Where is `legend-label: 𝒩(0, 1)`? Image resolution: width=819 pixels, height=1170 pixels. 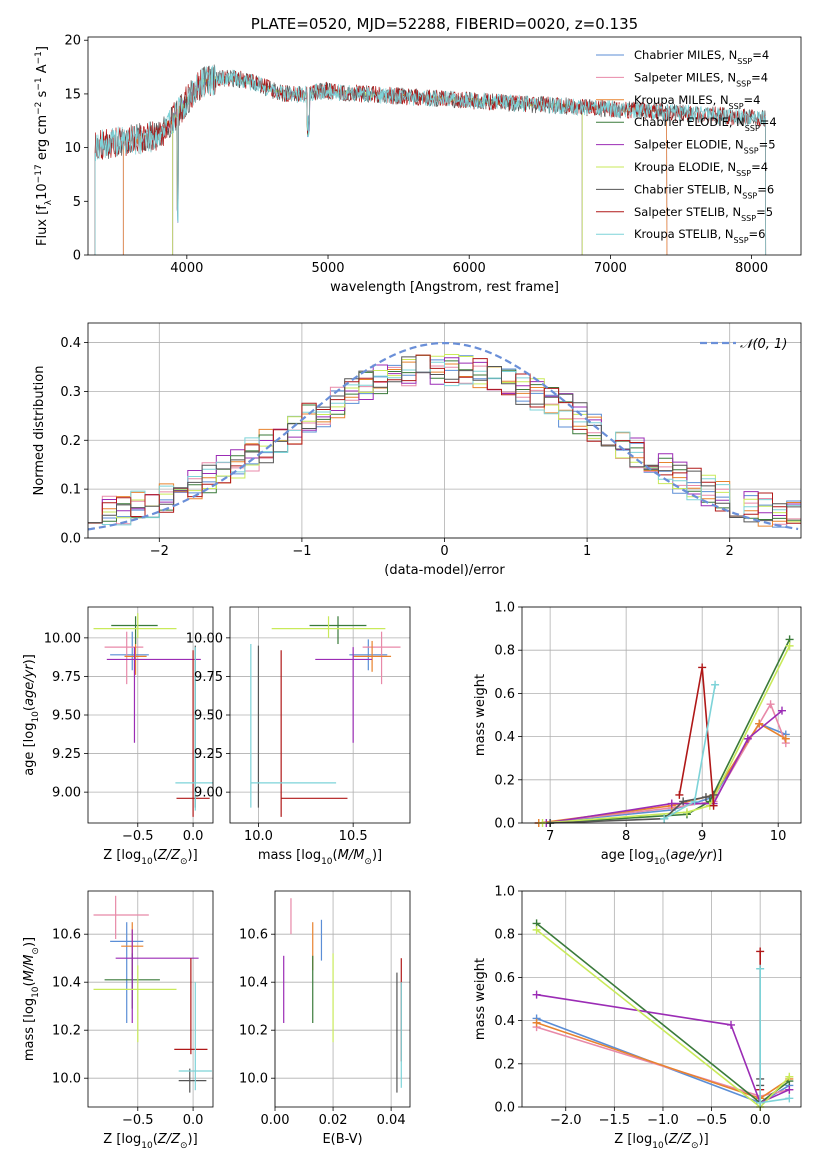
legend-label: 𝒩(0, 1) is located at coordinates (763, 344).